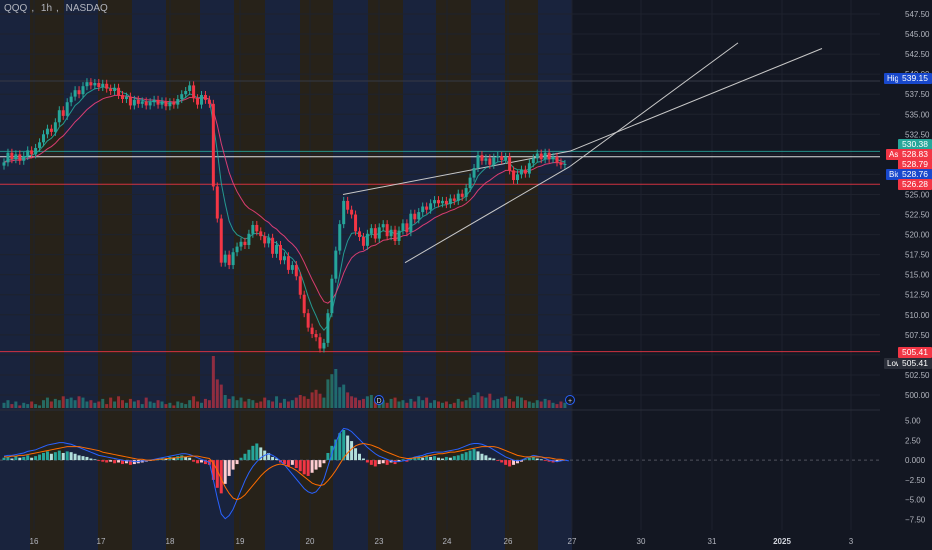  Describe the element at coordinates (915, 480) in the screenshot. I see `macd-tick-label: −2.50` at that location.